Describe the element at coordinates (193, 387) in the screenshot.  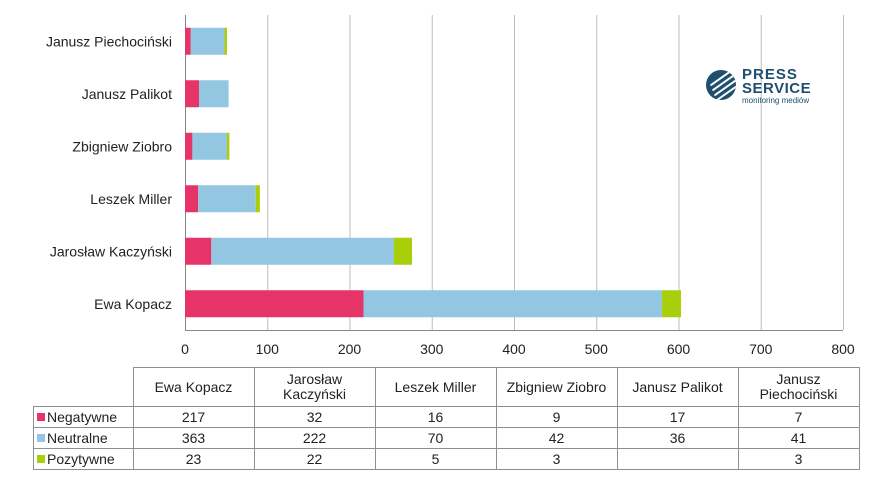
I see `table-column-header: Ewa Kopacz` at that location.